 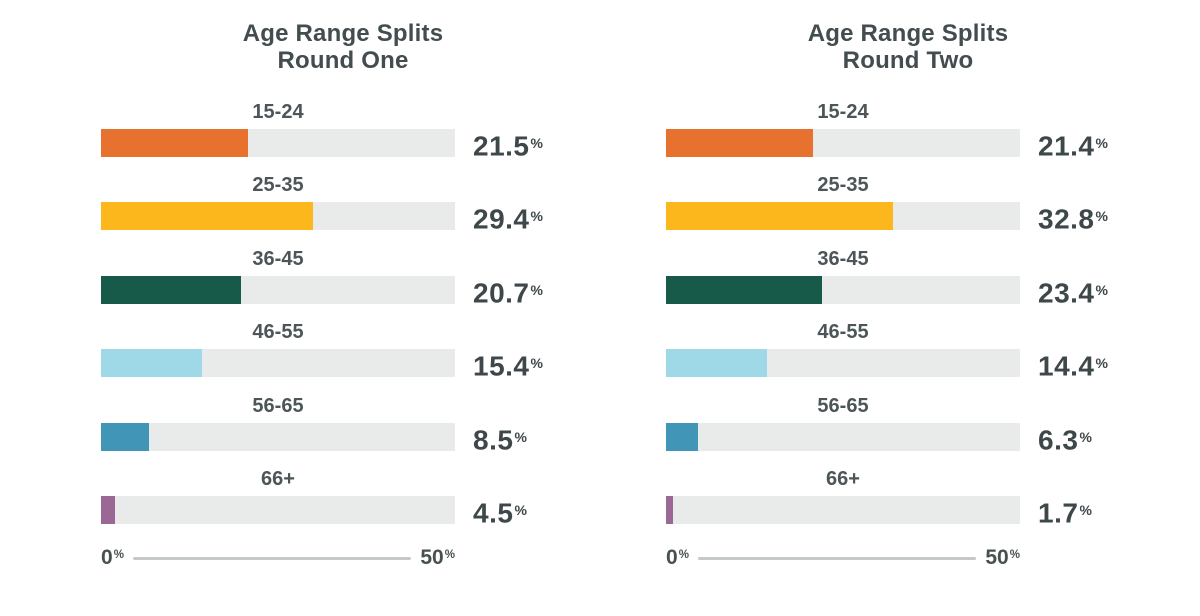 What do you see at coordinates (501, 220) in the screenshot?
I see `bar-value-number: 29.4` at bounding box center [501, 220].